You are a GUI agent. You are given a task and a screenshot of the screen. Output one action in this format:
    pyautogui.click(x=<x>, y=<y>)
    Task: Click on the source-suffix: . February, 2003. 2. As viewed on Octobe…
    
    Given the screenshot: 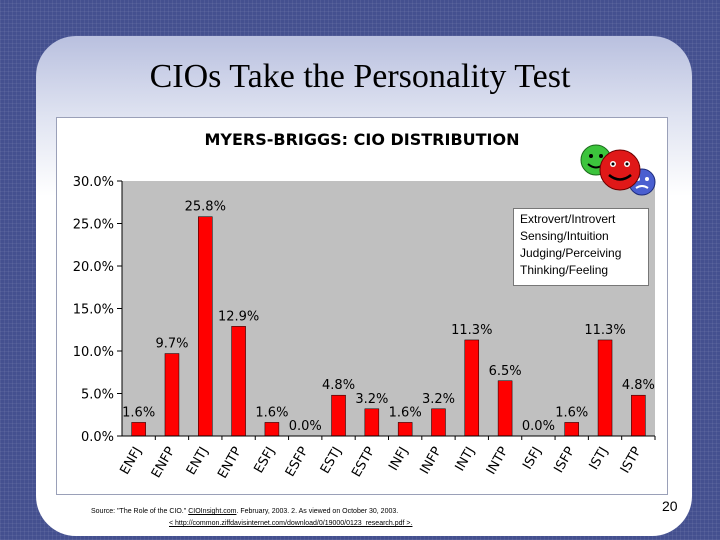 What is the action you would take?
    pyautogui.click(x=317, y=511)
    